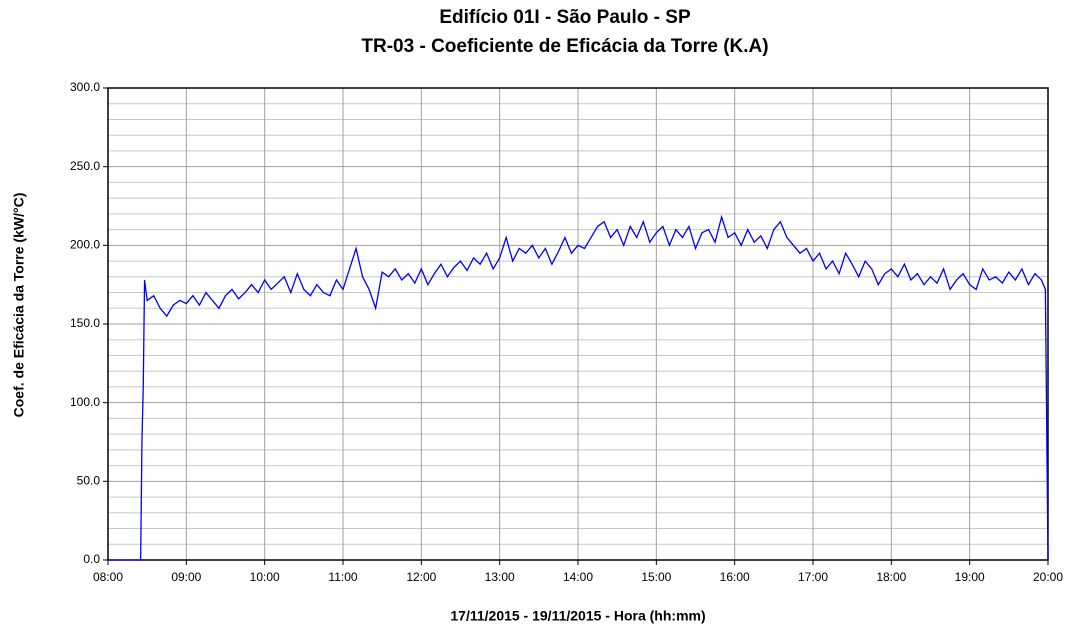 This screenshot has height=634, width=1074. What do you see at coordinates (85, 87) in the screenshot?
I see `y-tick-label: 300.0` at bounding box center [85, 87].